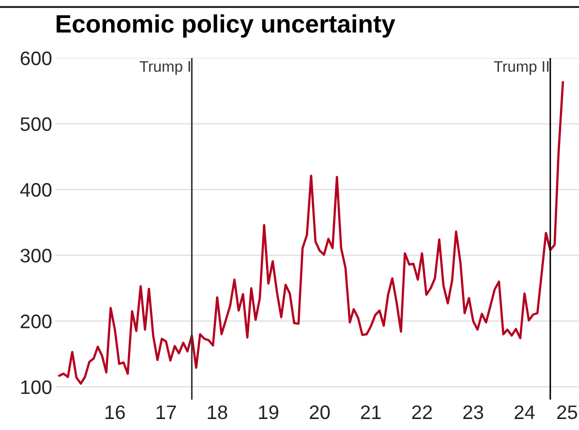 This screenshot has width=579, height=430. What do you see at coordinates (36, 58) in the screenshot?
I see `y-tick-label: 600` at bounding box center [36, 58].